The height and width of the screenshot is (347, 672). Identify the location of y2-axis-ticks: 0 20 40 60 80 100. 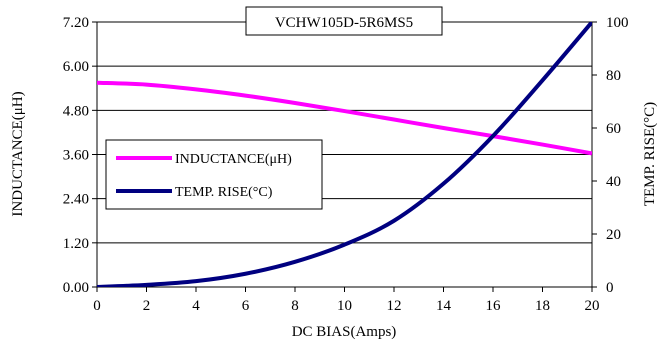
(610, 155).